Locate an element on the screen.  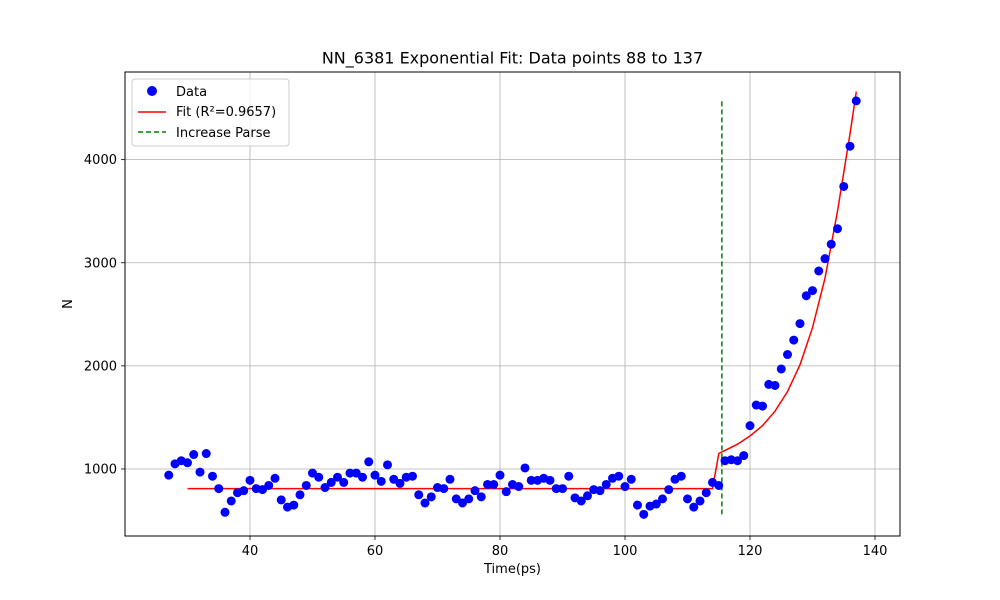
x-tick-label: 140 is located at coordinates (875, 551).